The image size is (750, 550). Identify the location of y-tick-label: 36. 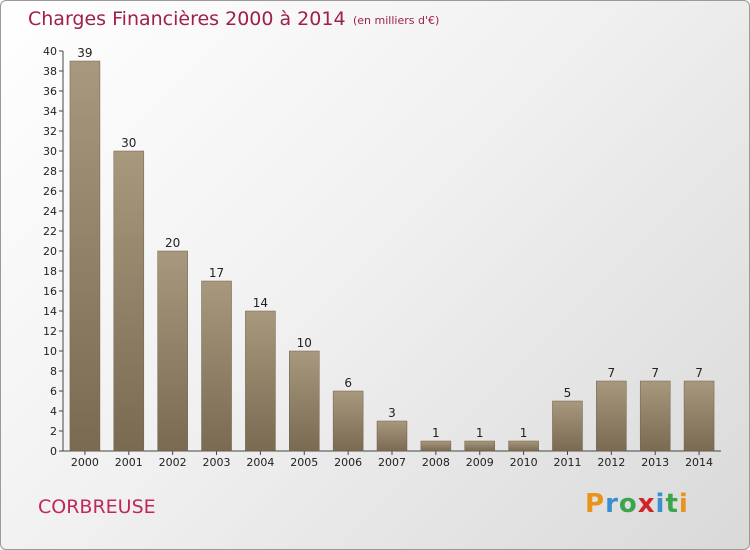
(50, 91).